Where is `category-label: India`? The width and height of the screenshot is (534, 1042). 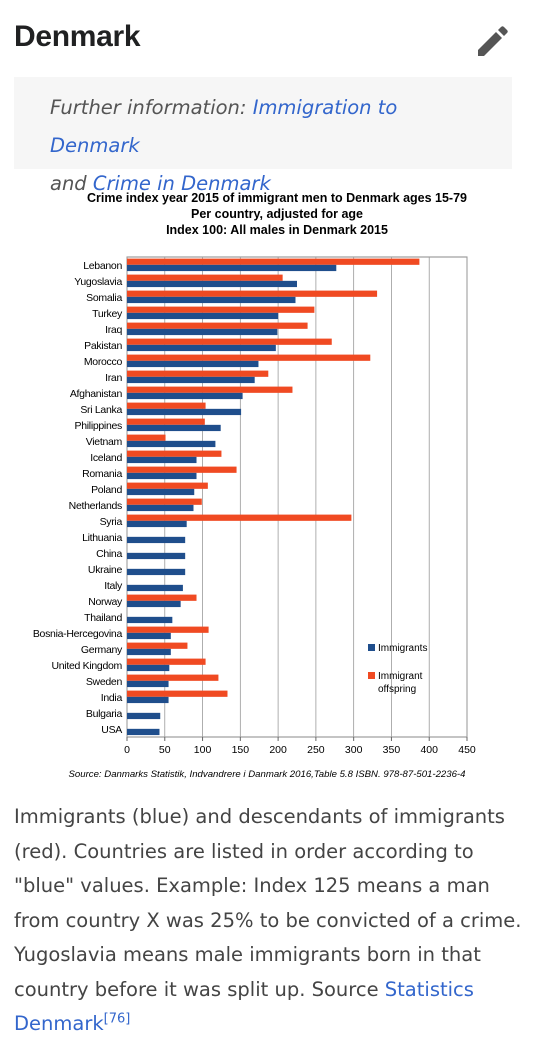
category-label: India is located at coordinates (112, 698).